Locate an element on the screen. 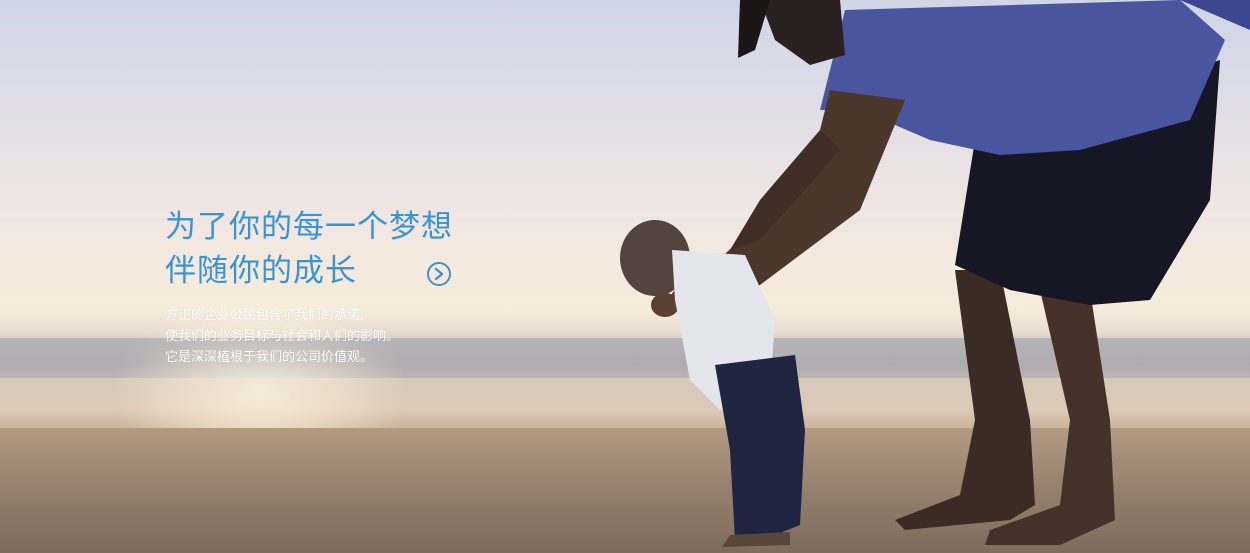 The height and width of the screenshot is (553, 1250). headline-line-2: 伴随你的成长 is located at coordinates (261, 271).